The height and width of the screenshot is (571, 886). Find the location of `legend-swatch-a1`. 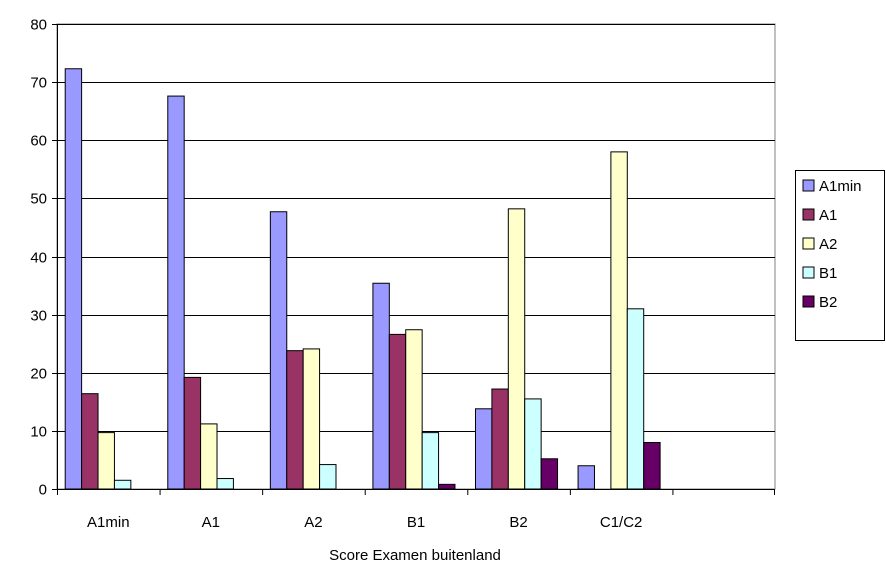

legend-swatch-a1 is located at coordinates (808, 214).